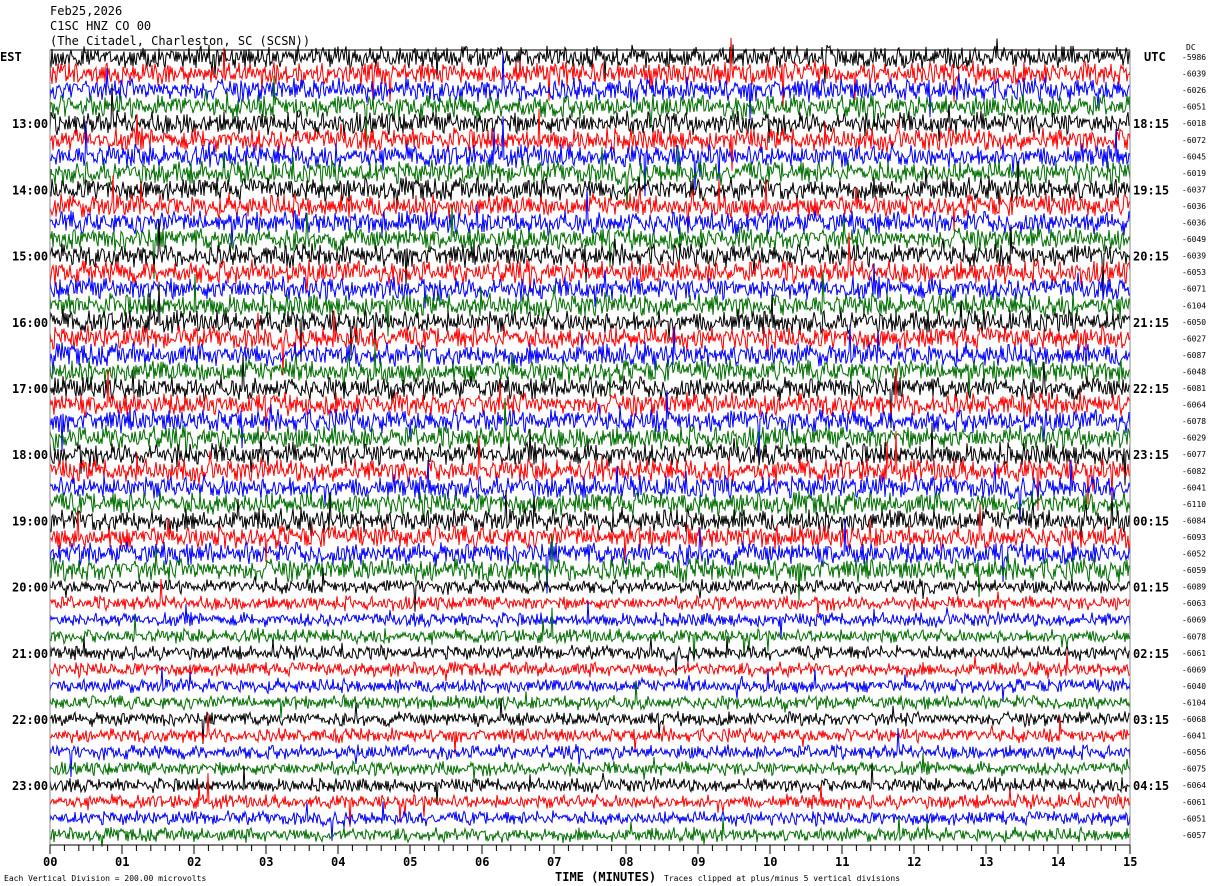  Describe the element at coordinates (1194, 785) in the screenshot. I see `dc-offset: -6064` at that location.